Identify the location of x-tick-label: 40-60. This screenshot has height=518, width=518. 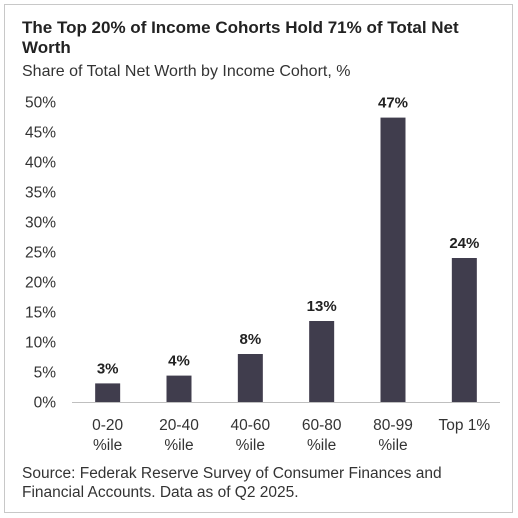
(251, 425).